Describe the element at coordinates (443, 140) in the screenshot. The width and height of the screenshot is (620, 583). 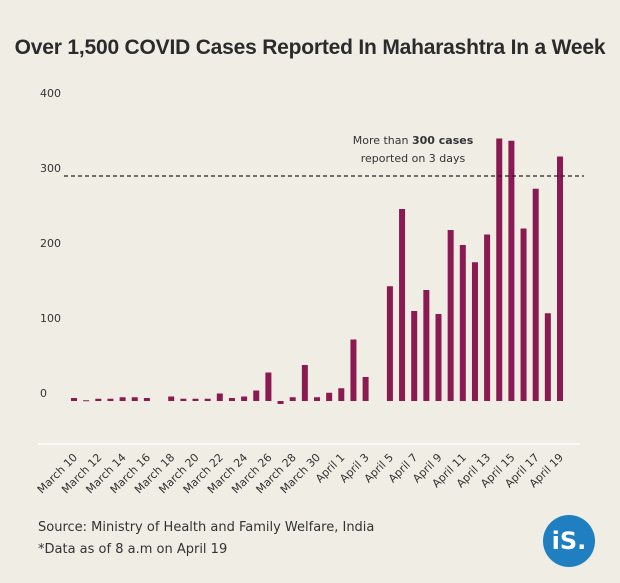
I see `annotation-bold: 300 cases` at that location.